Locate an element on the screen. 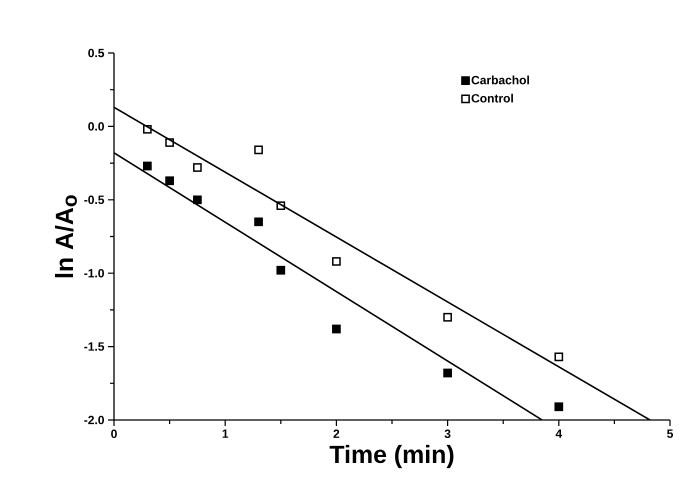  y-tick-label: 0.5 is located at coordinates (96, 53).